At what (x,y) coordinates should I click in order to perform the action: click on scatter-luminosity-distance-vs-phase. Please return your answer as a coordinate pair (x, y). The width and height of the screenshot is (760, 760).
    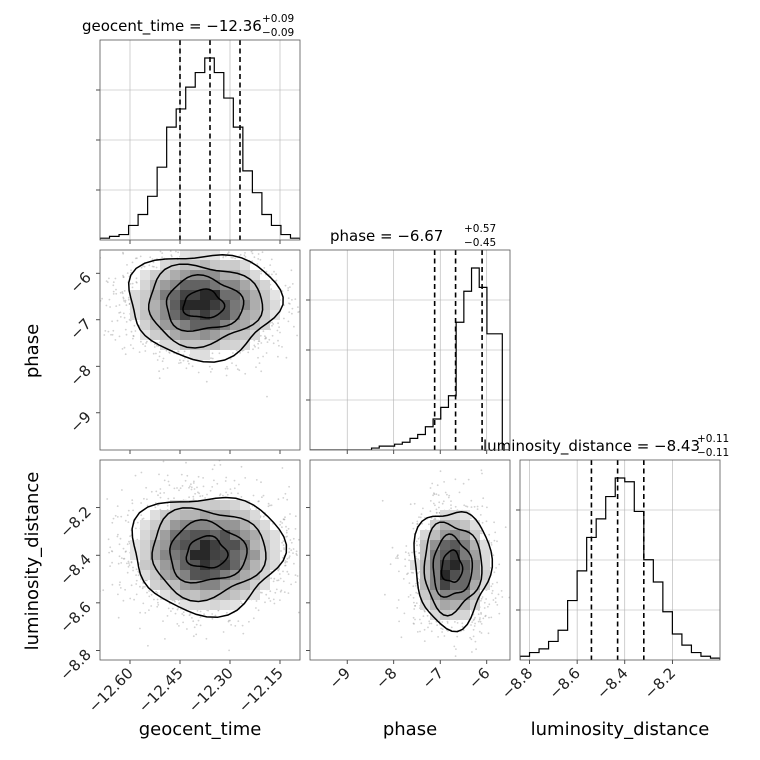
    Looking at the image, I should click on (412, 561).